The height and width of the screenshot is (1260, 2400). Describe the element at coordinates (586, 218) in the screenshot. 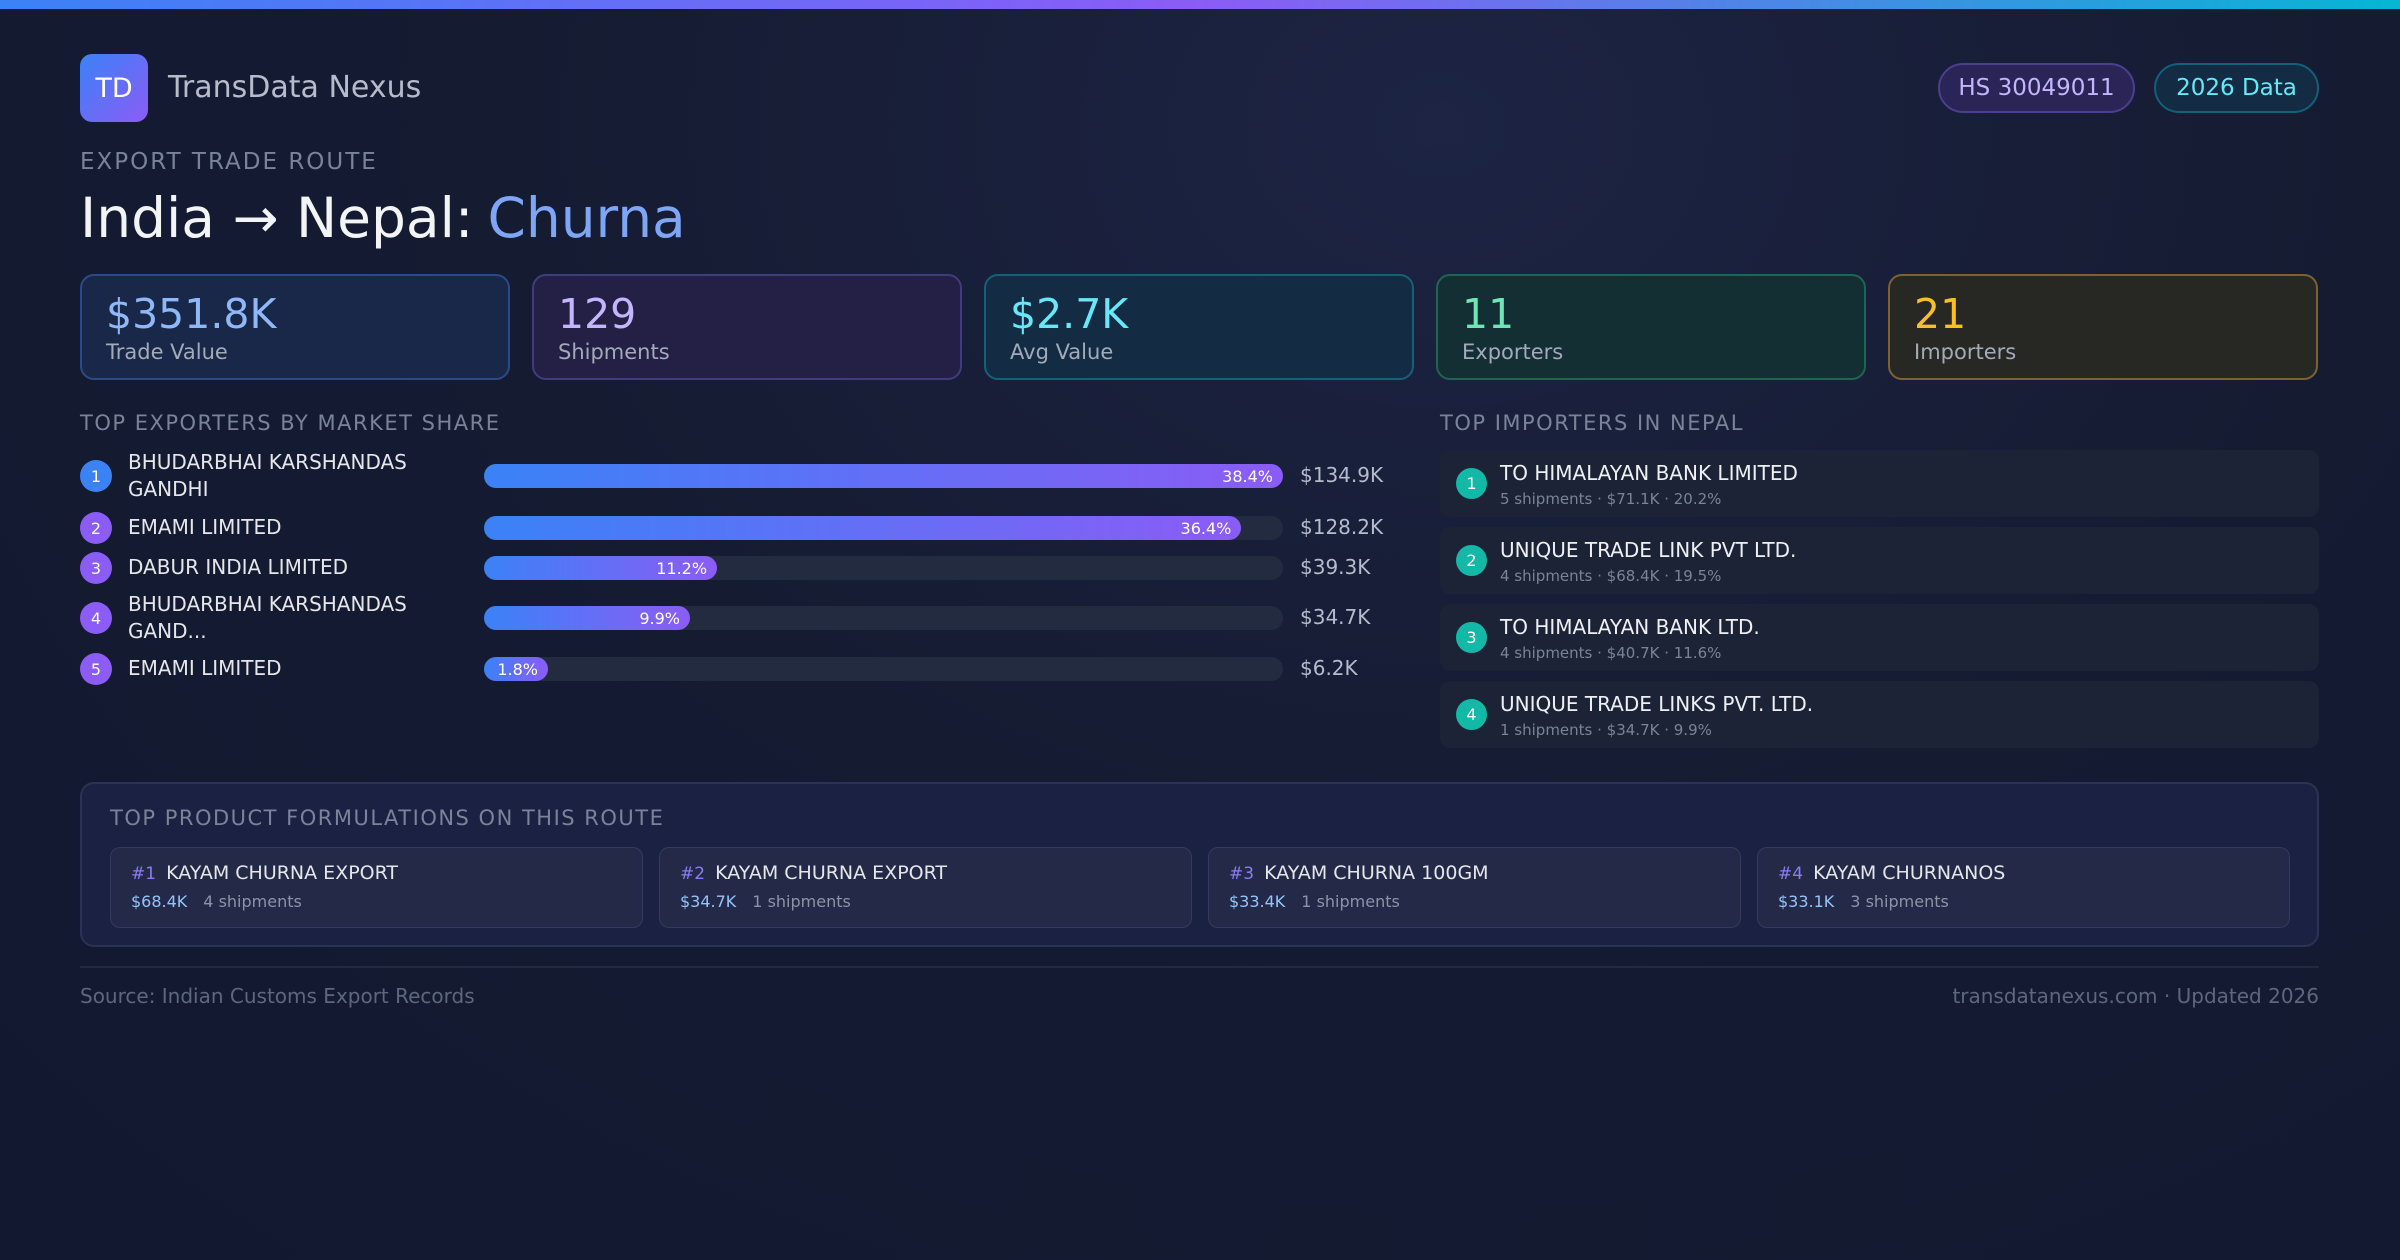

I see `title-highlight: Churna` at that location.